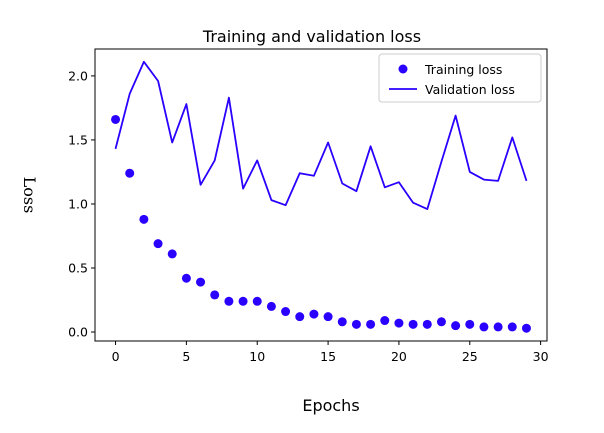 The width and height of the screenshot is (604, 433). I want to click on legend: Training loss Validation loss, so click(460, 78).